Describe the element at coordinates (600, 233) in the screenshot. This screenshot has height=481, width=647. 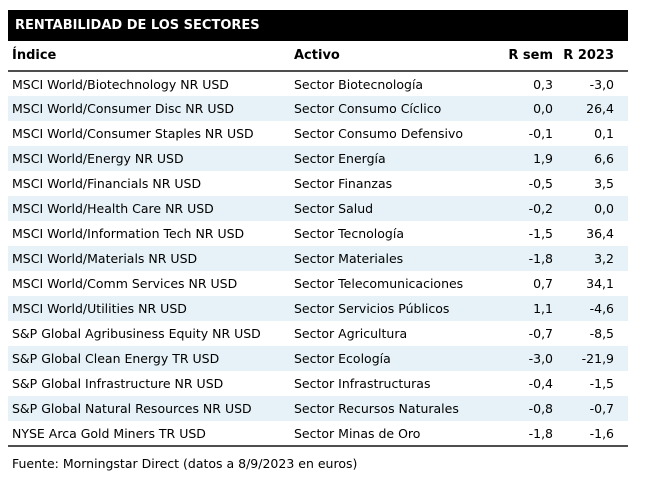
I see `cell-r-2023: 36,4` at that location.